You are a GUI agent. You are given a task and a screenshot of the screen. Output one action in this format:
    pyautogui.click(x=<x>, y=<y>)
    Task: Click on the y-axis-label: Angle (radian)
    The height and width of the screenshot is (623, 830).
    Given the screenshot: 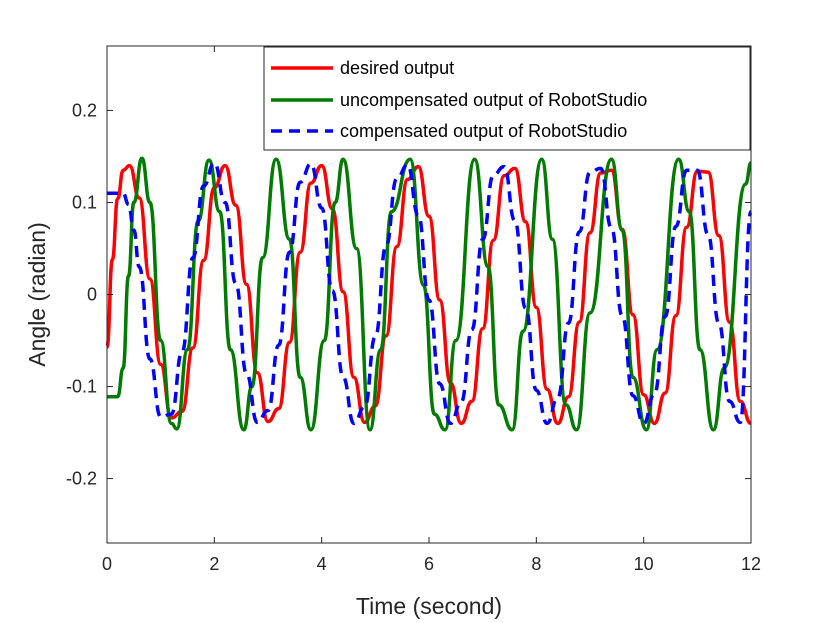 What is the action you would take?
    pyautogui.click(x=37, y=294)
    